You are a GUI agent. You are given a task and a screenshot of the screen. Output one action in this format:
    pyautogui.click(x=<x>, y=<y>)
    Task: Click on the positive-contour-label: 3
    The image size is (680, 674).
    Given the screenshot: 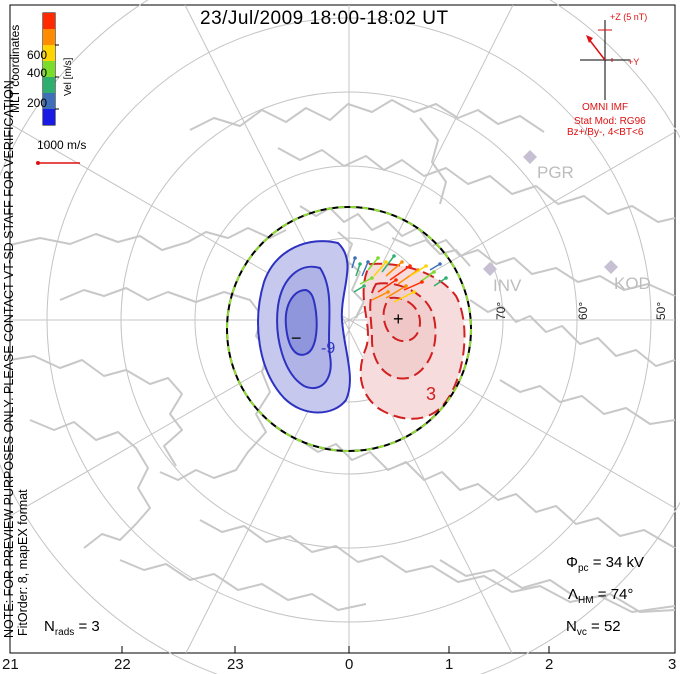 What is the action you would take?
    pyautogui.click(x=431, y=394)
    